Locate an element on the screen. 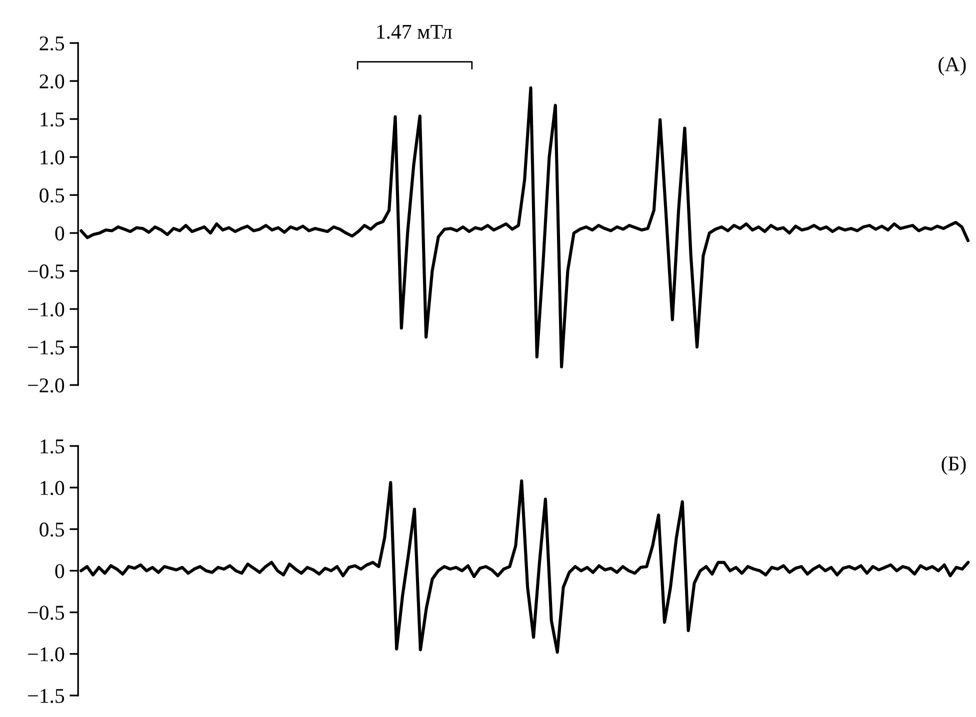 The height and width of the screenshot is (717, 976). text: 1.47 мТл is located at coordinates (414, 31).